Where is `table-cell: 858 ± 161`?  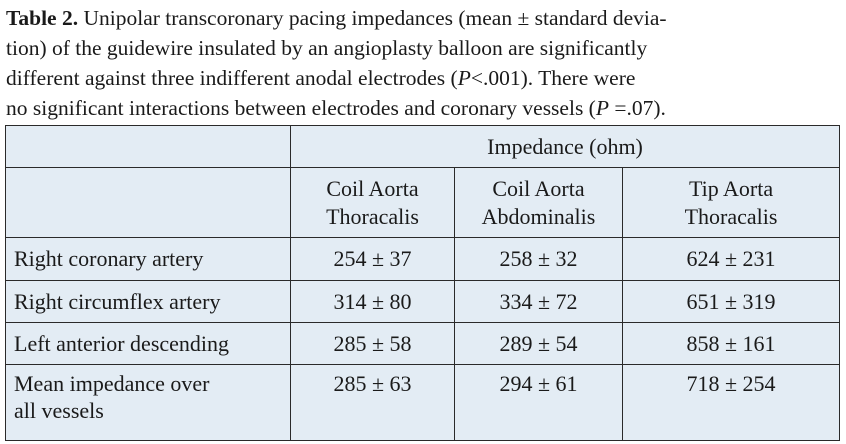
table-cell: 858 ± 161 is located at coordinates (731, 343).